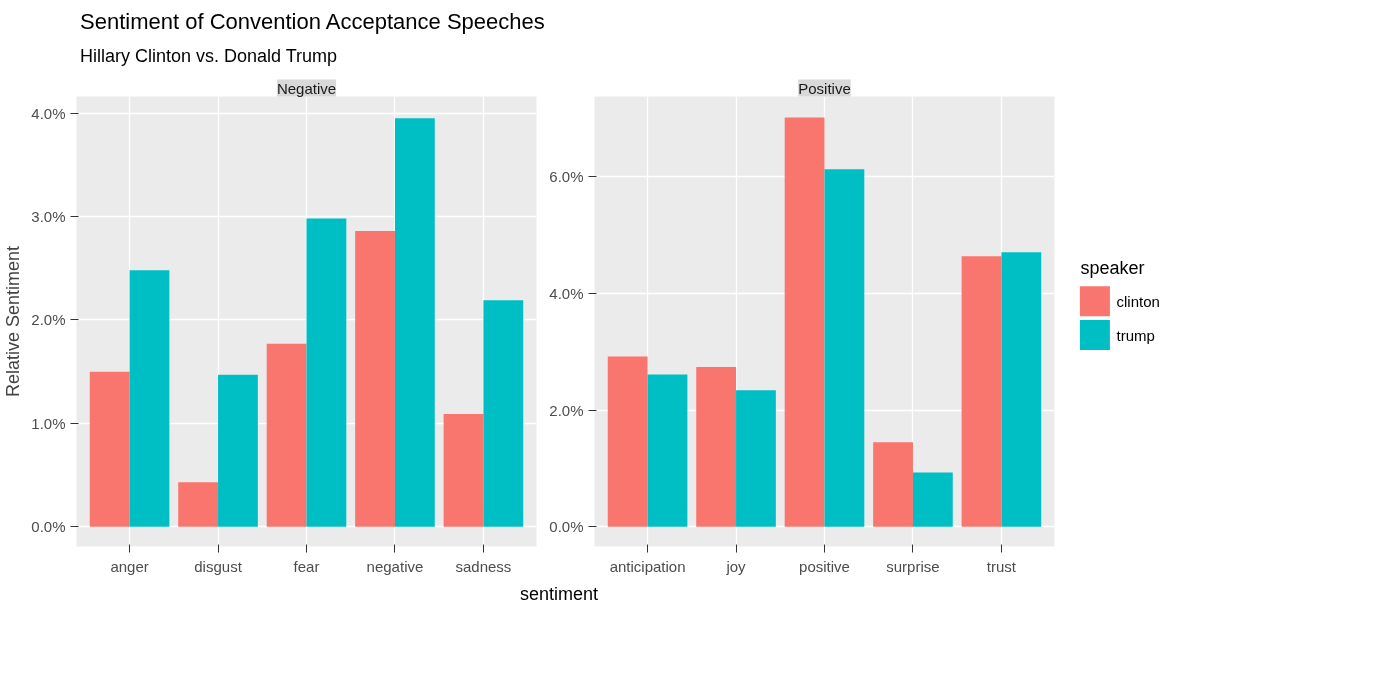 This screenshot has width=1374, height=681. What do you see at coordinates (218, 566) in the screenshot?
I see `x-tick-label: disgust` at bounding box center [218, 566].